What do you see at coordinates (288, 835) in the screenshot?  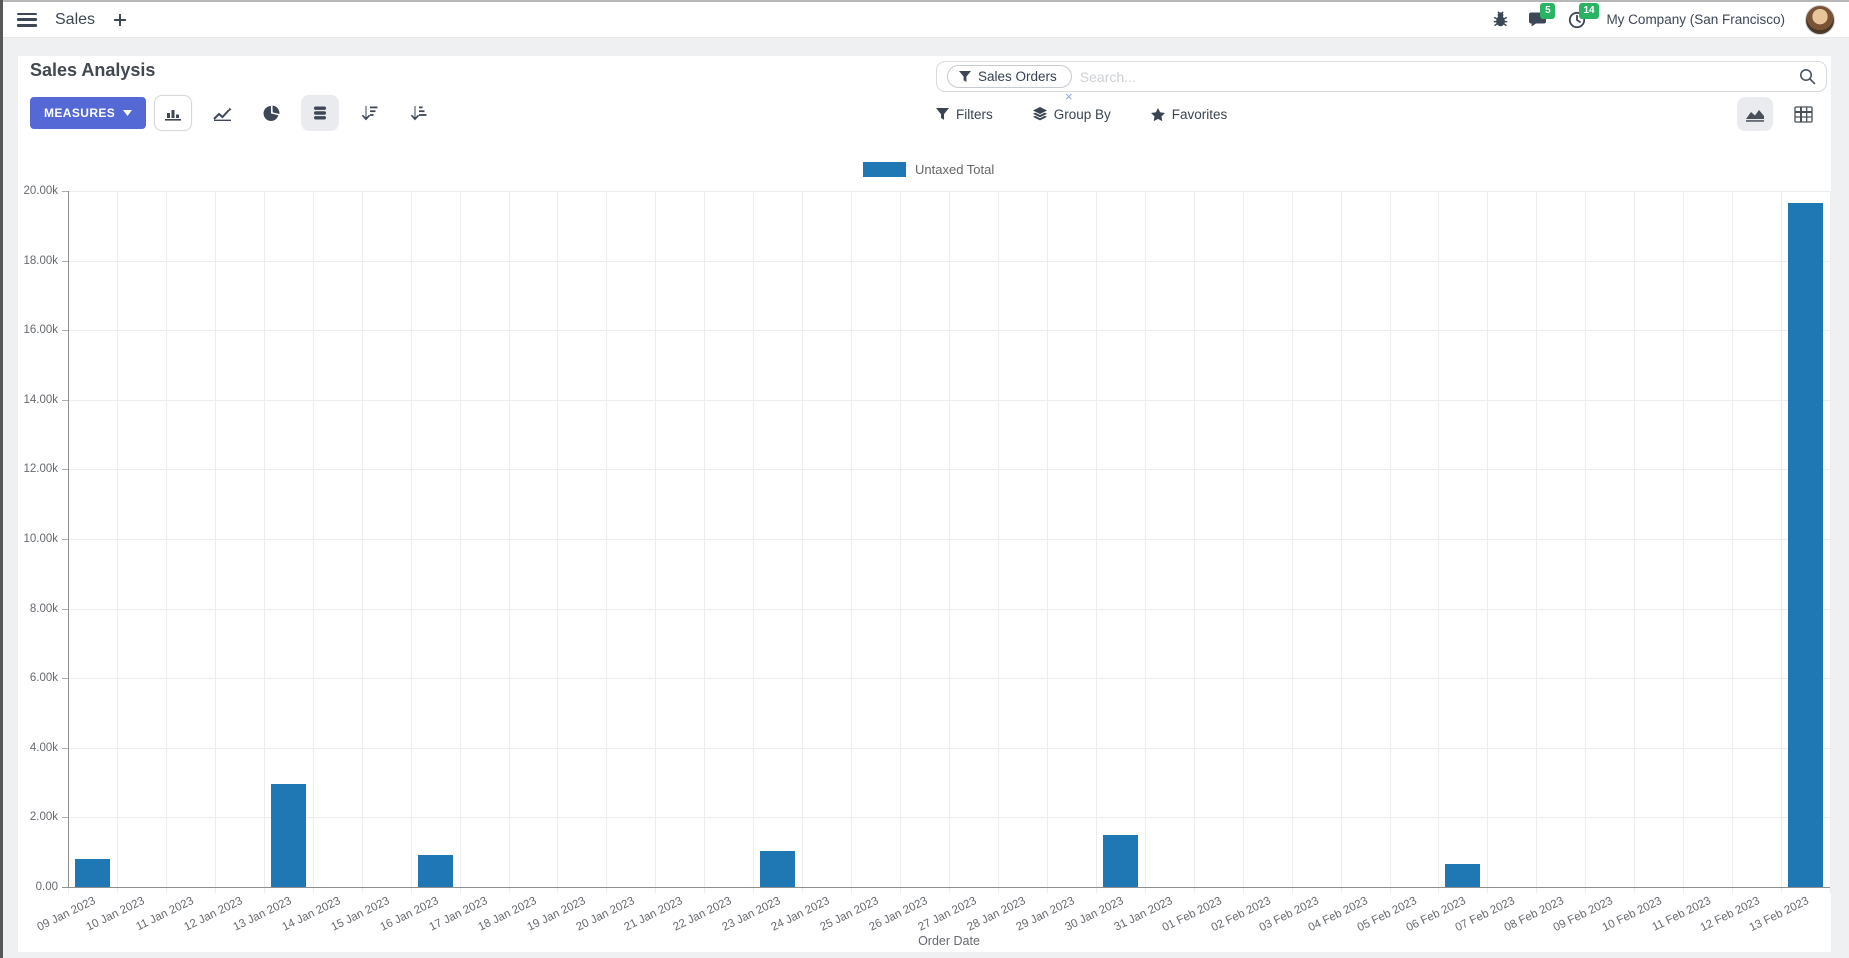 I see `bar-13-jan-2023` at bounding box center [288, 835].